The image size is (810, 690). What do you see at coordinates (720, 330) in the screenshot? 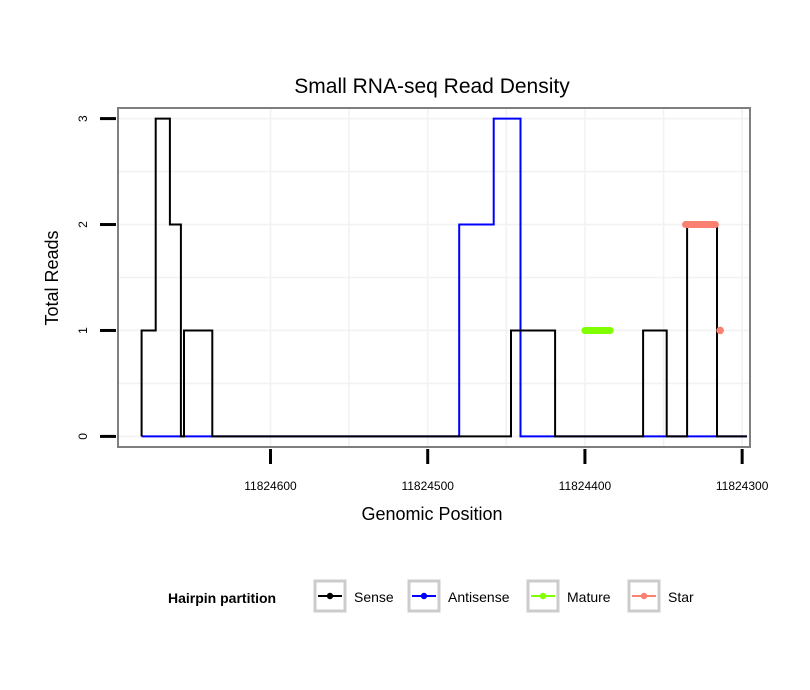
I see `series-point-star` at bounding box center [720, 330].